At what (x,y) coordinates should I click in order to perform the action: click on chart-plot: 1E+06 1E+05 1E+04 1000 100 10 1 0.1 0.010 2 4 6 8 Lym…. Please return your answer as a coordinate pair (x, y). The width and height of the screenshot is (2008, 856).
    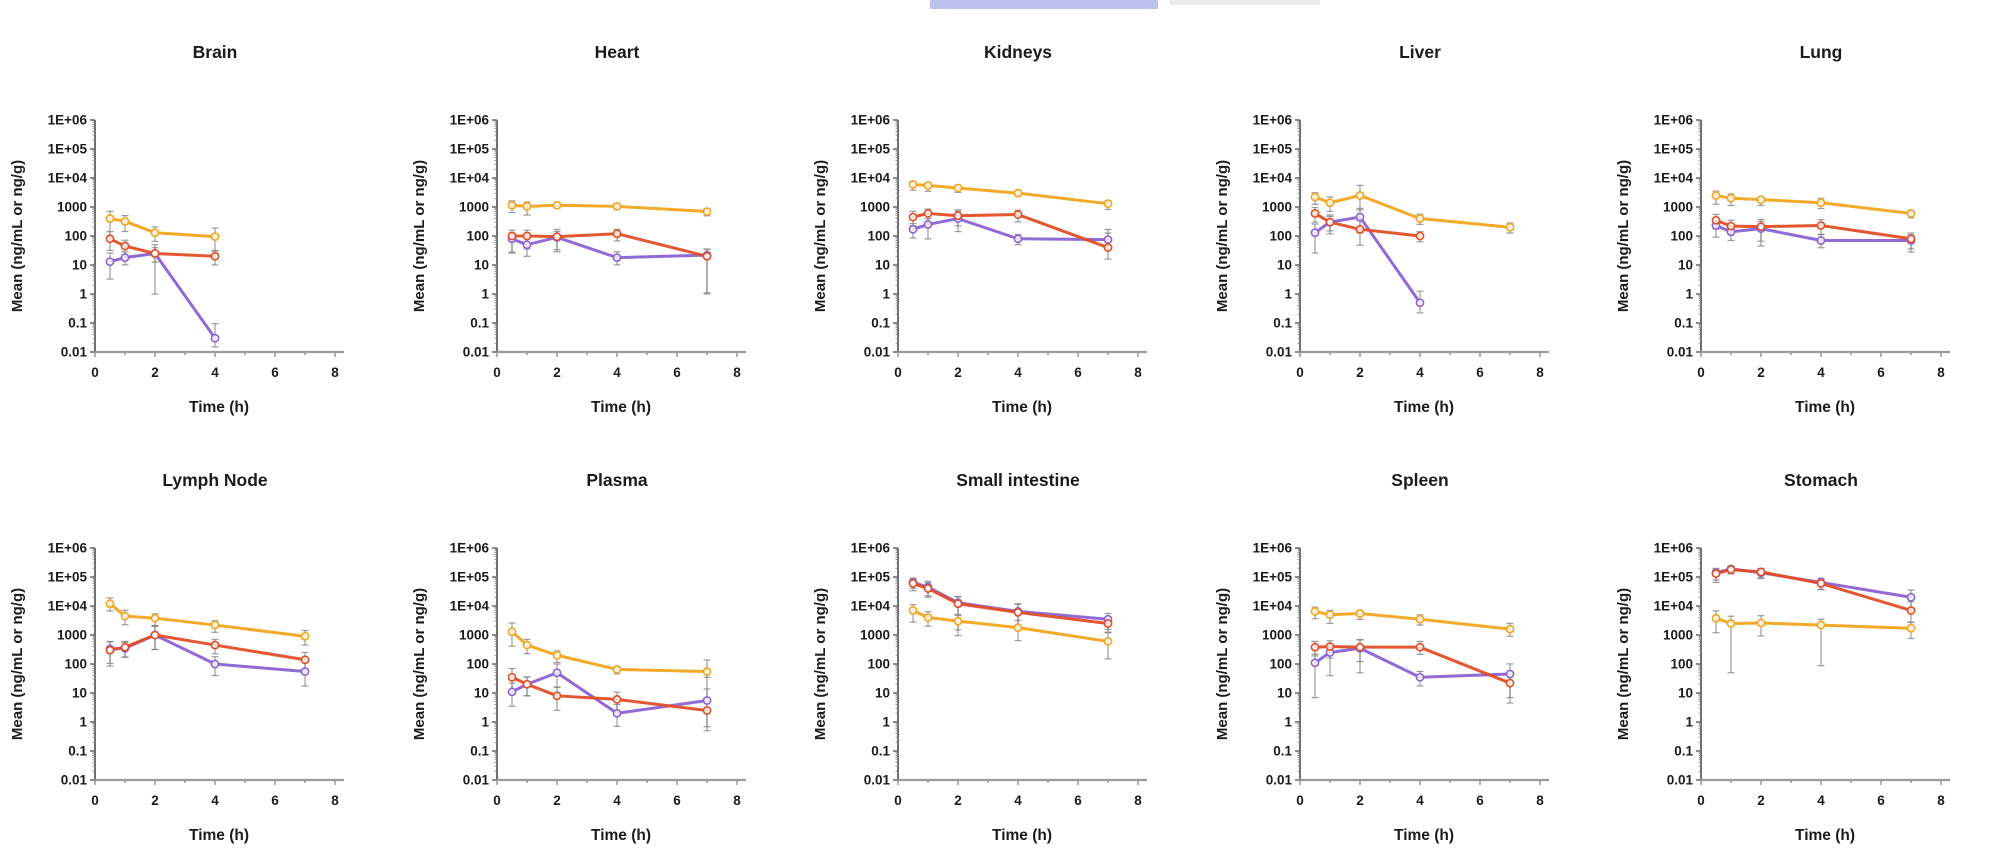
    Looking at the image, I should click on (176, 657).